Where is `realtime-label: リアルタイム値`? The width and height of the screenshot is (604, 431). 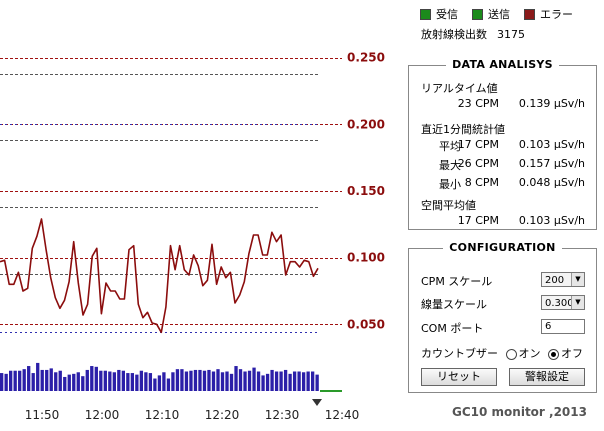
realtime-label: リアルタイム値 is located at coordinates (459, 88).